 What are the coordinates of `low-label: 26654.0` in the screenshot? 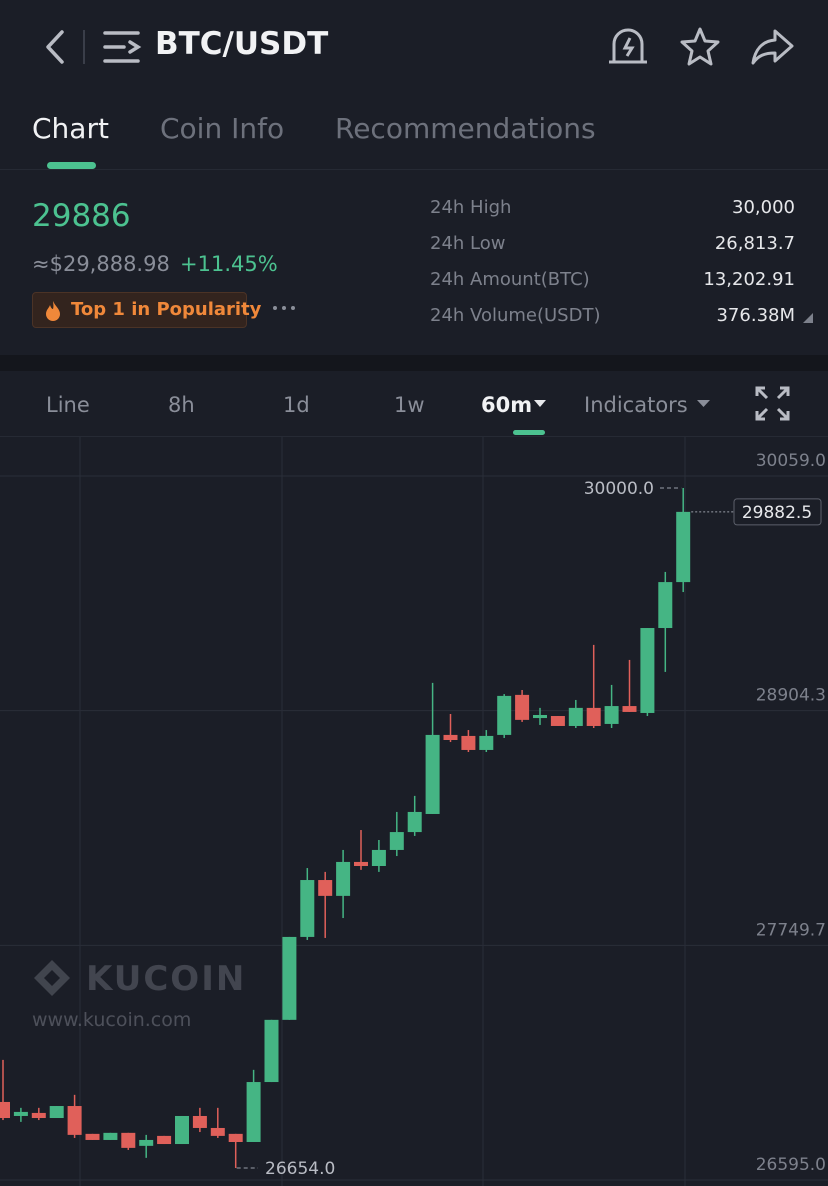 It's located at (300, 1169).